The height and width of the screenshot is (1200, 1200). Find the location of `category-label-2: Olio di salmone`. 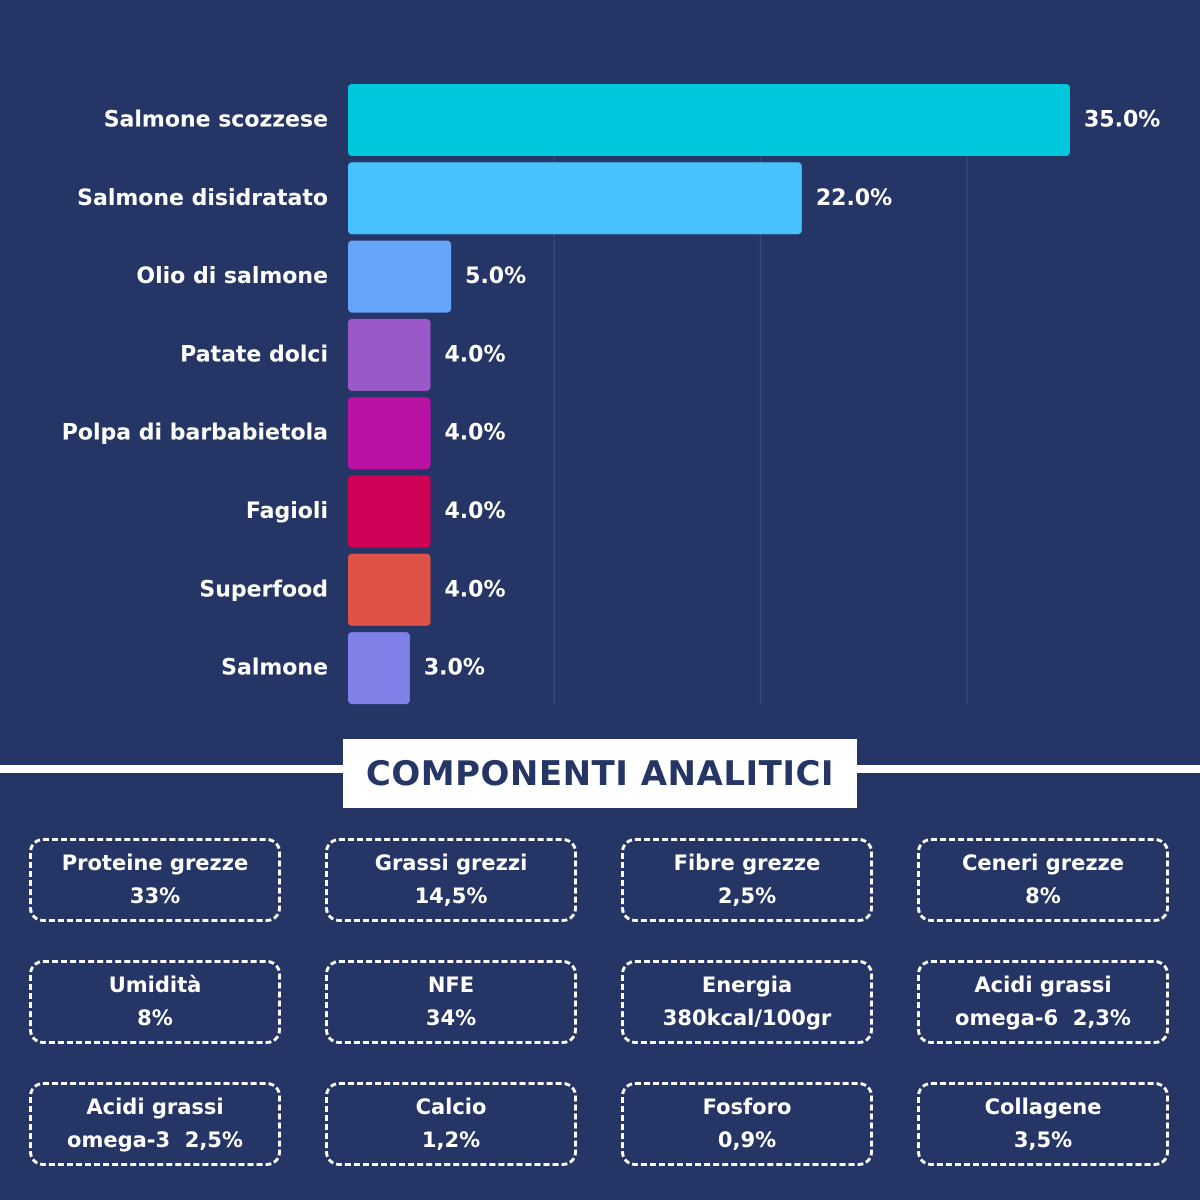

category-label-2: Olio di salmone is located at coordinates (232, 276).